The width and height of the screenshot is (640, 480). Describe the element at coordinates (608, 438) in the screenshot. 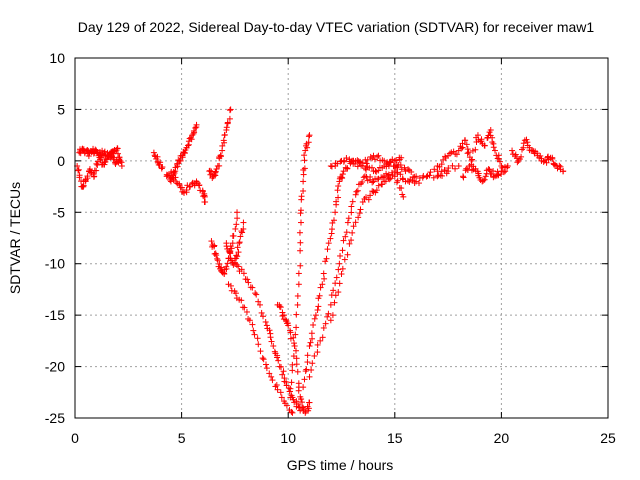

I see `x-tick-label: 25` at that location.